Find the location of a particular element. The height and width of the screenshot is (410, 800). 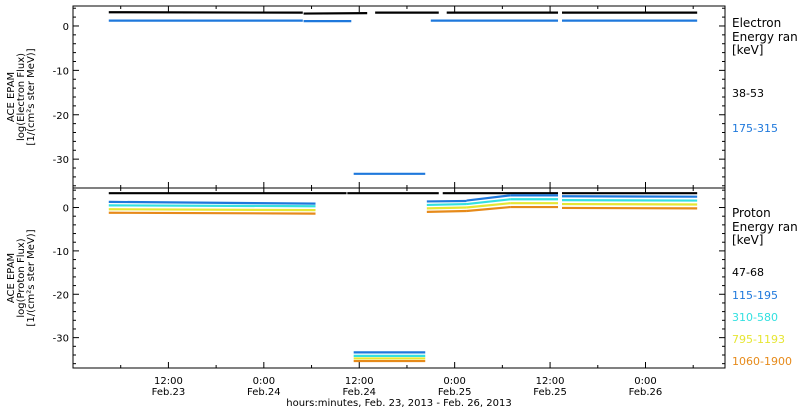

electron-ytick-label: -20 is located at coordinates (61, 116).